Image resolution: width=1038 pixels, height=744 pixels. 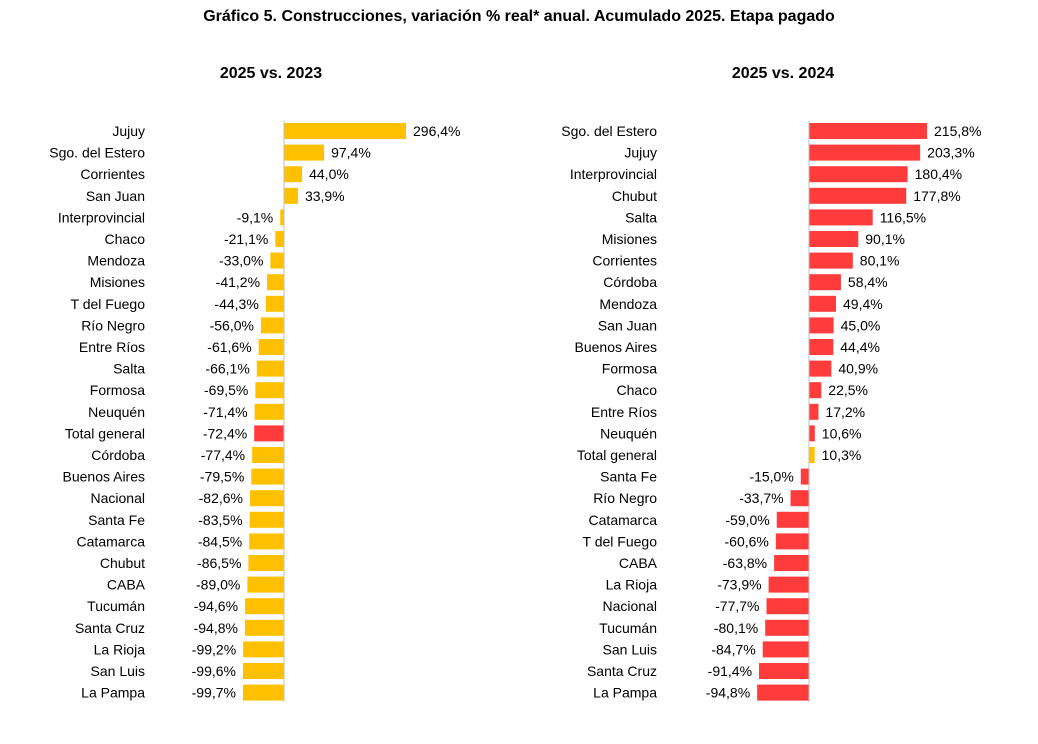 I want to click on category-label: Jujuy, so click(x=640, y=153).